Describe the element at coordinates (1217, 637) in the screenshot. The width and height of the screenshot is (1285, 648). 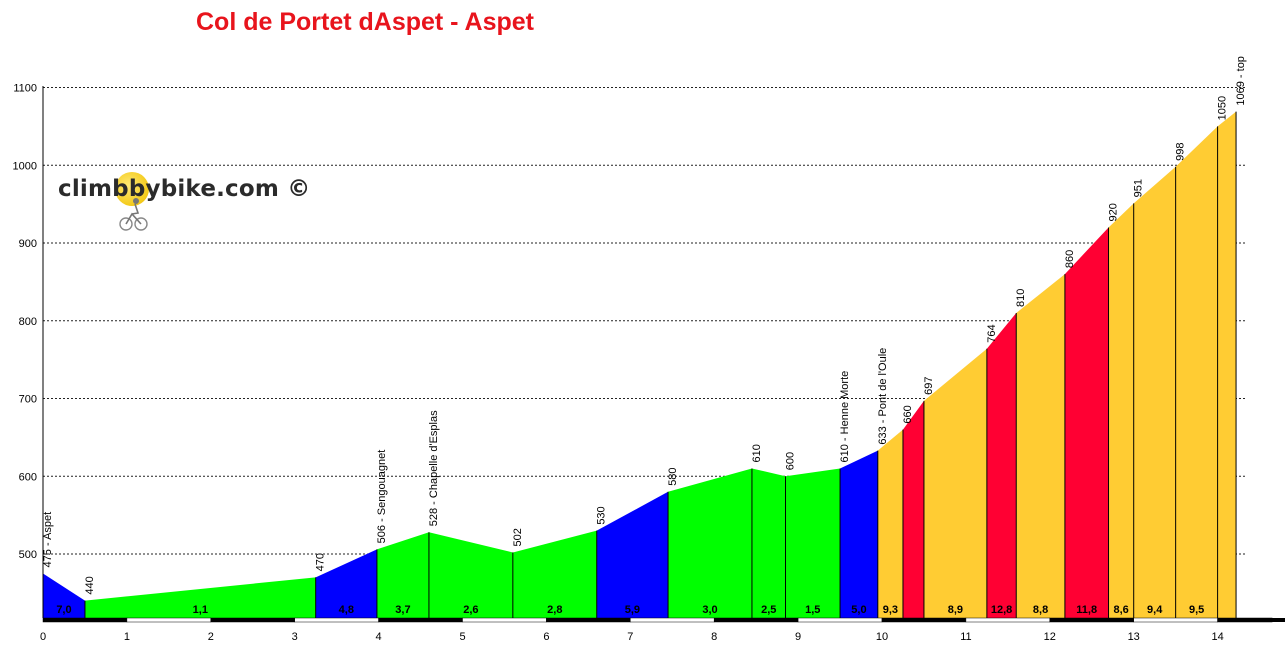
I see `x-tick-label: 14` at that location.